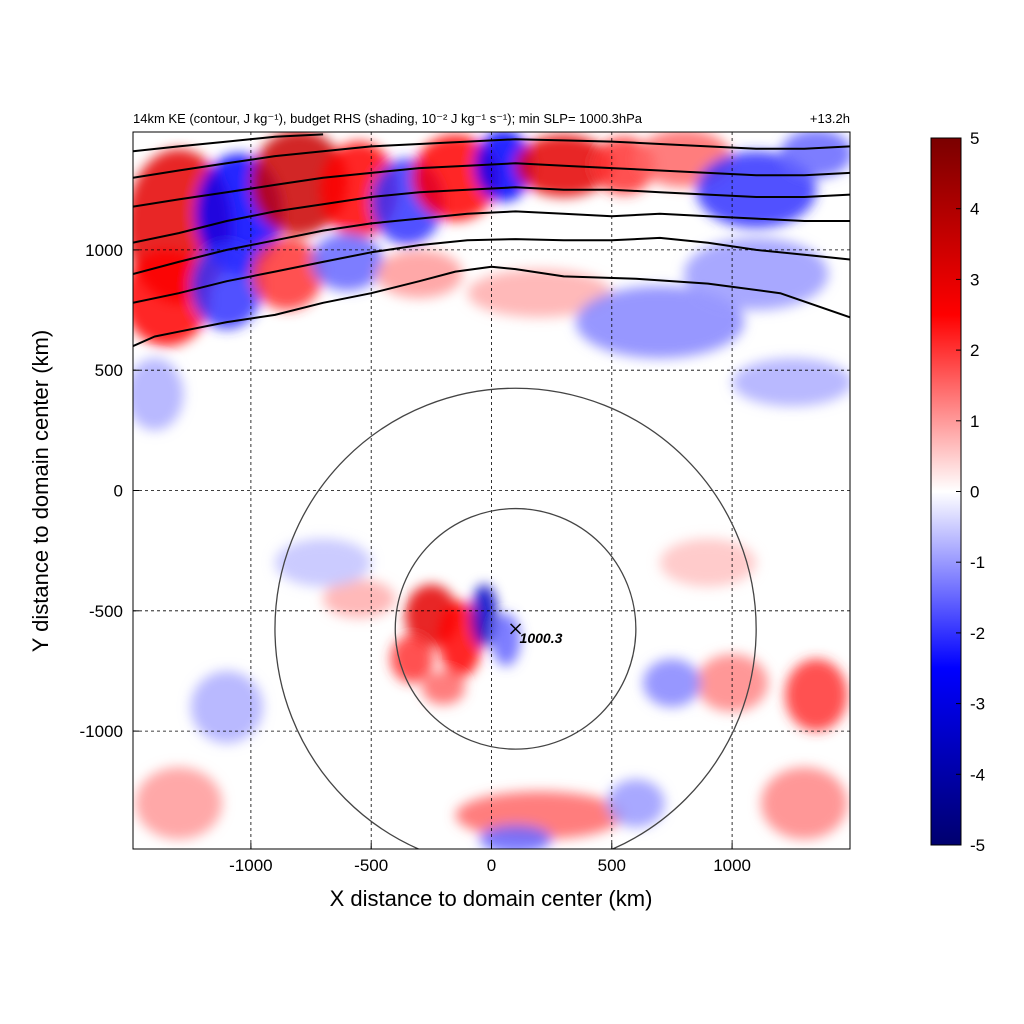  What do you see at coordinates (977, 845) in the screenshot?
I see `colorbar-tick-label: -5` at bounding box center [977, 845].